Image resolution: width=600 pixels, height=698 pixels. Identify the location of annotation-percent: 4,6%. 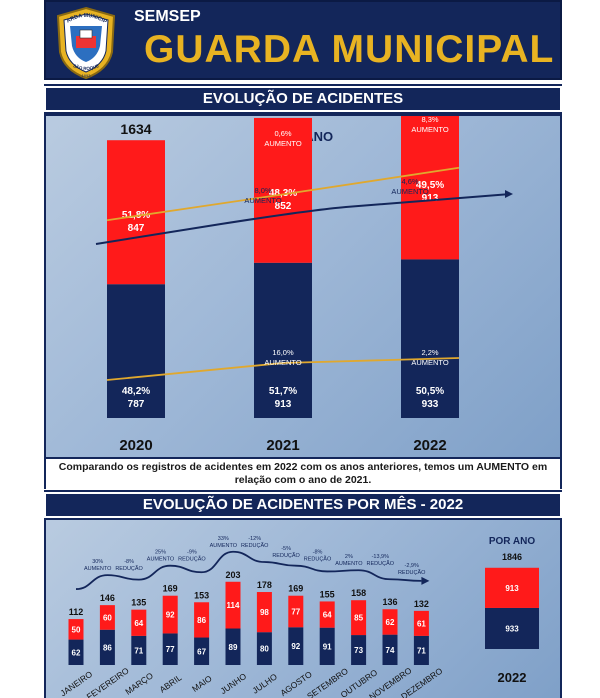
(409, 181).